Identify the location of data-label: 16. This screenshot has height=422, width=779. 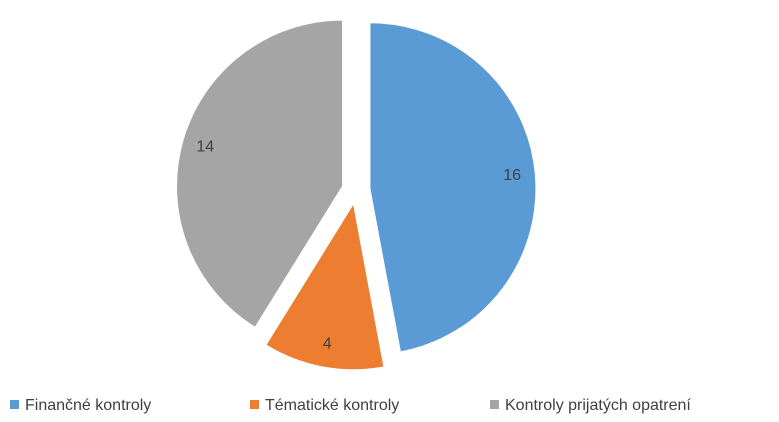
(512, 175).